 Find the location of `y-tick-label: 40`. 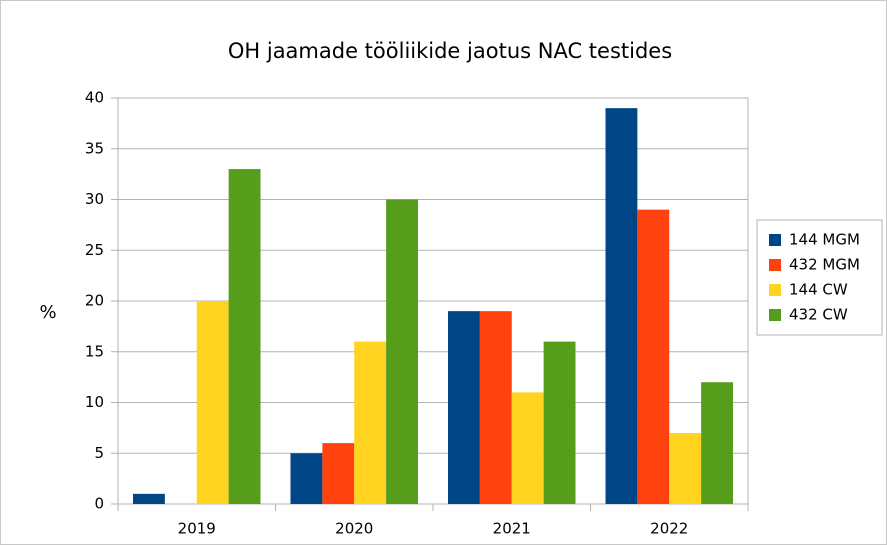

y-tick-label: 40 is located at coordinates (94, 98).